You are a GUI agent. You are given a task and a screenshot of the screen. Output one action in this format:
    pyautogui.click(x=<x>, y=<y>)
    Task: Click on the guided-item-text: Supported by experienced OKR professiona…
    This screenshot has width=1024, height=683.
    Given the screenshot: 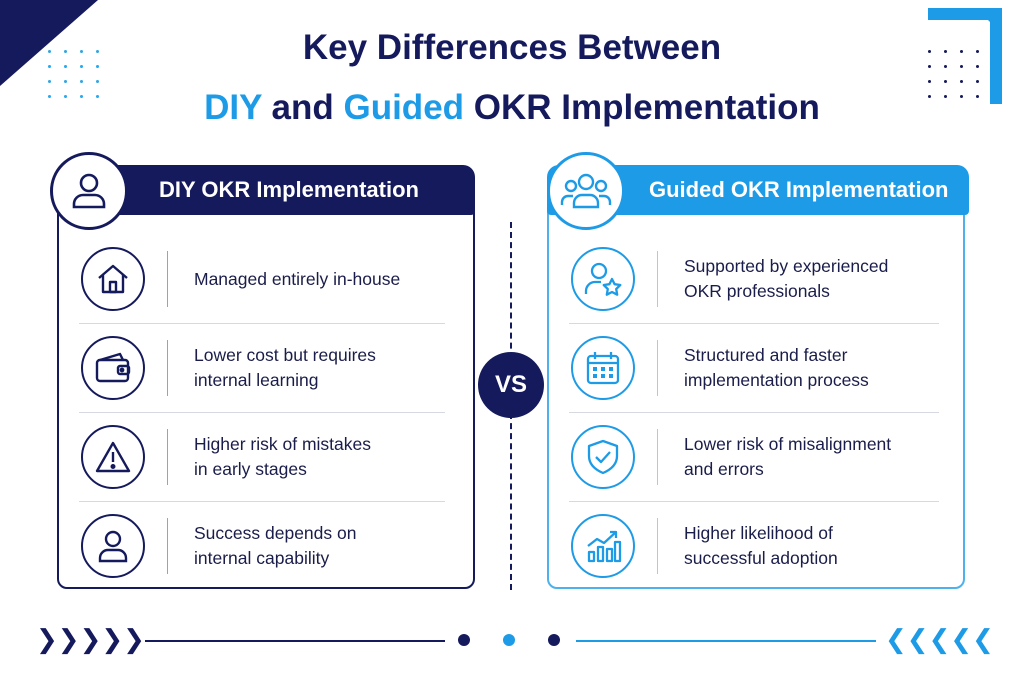 What is the action you would take?
    pyautogui.click(x=786, y=278)
    